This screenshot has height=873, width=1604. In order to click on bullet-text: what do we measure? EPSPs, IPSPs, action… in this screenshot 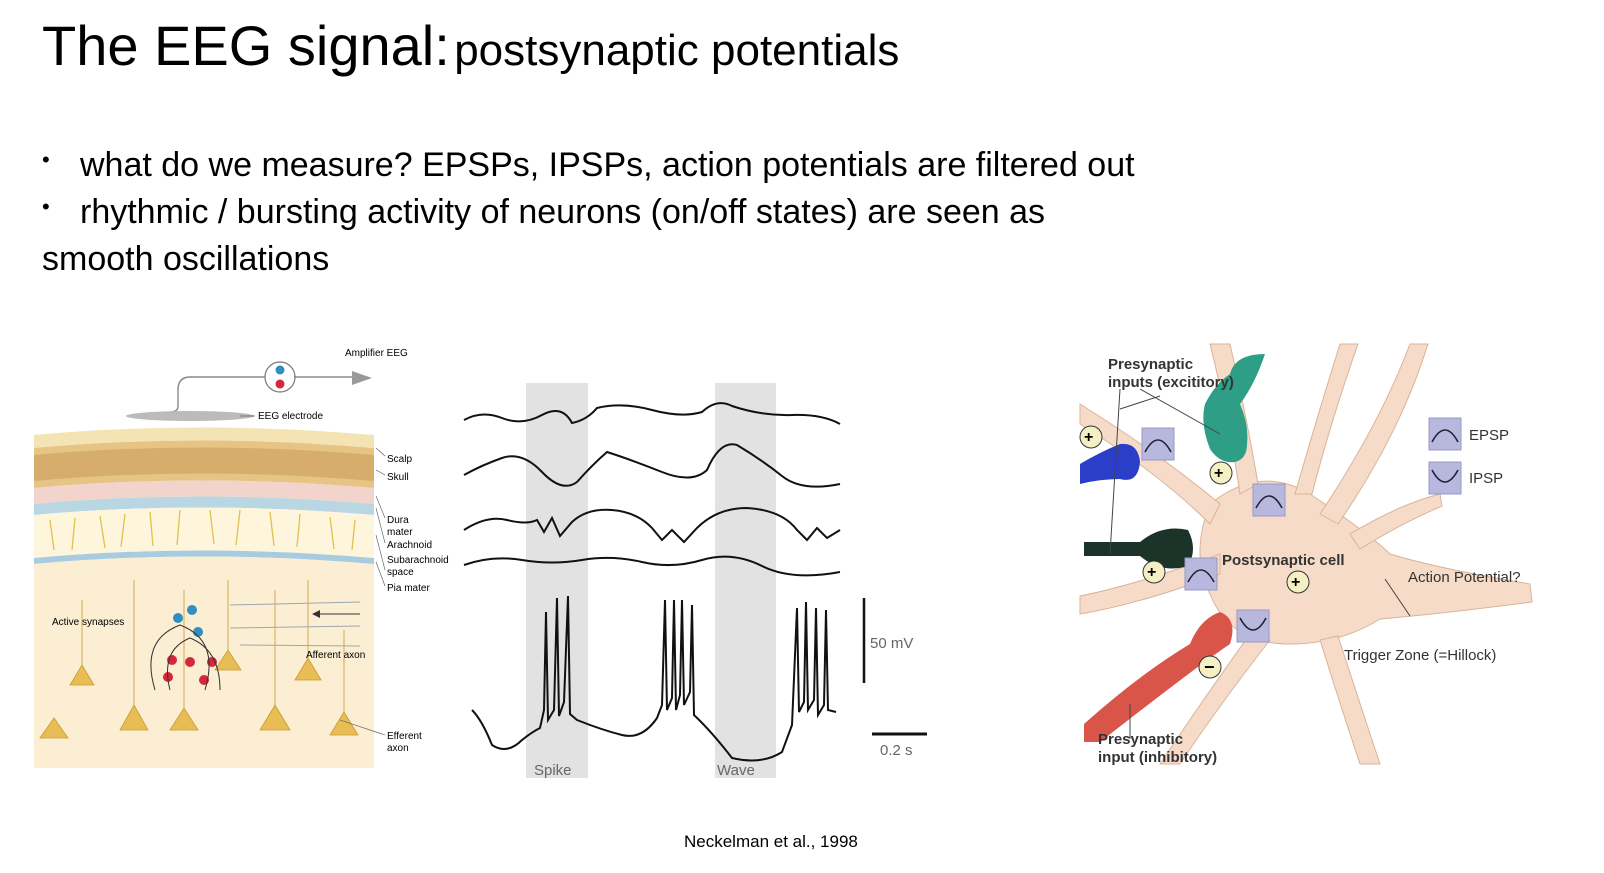, I will do `click(607, 165)`.